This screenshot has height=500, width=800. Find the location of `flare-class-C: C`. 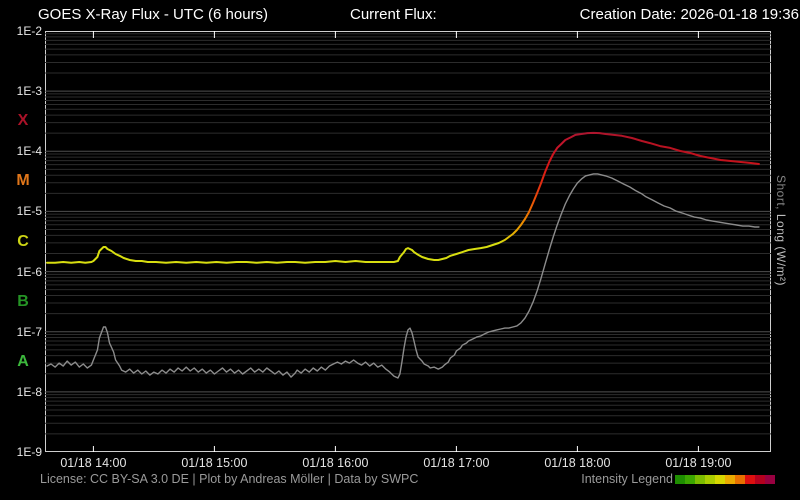

flare-class-C: C is located at coordinates (23, 241).